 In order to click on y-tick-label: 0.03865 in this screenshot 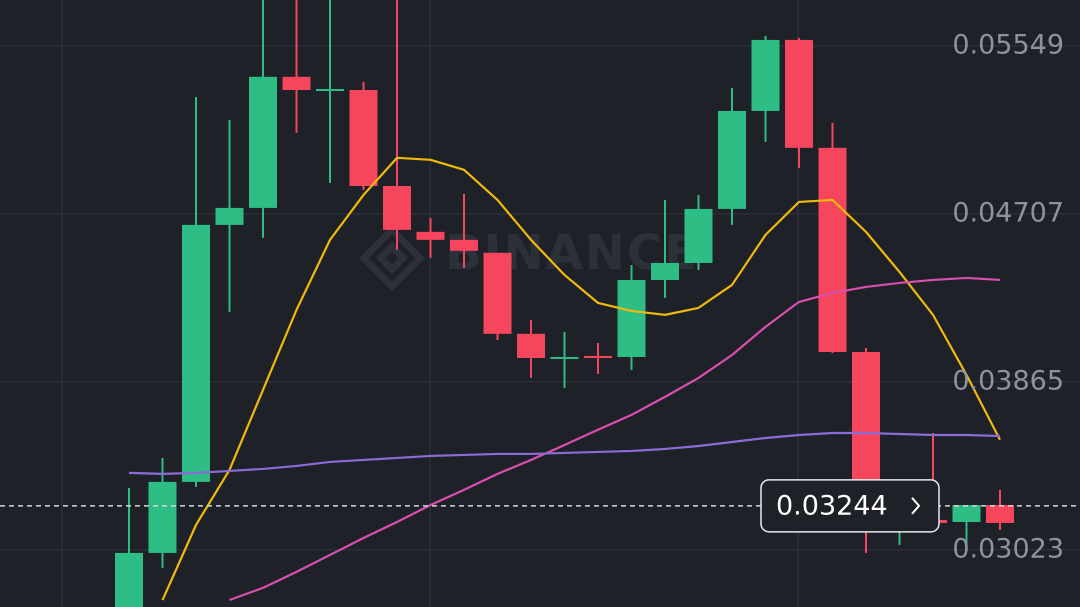, I will do `click(1008, 380)`.